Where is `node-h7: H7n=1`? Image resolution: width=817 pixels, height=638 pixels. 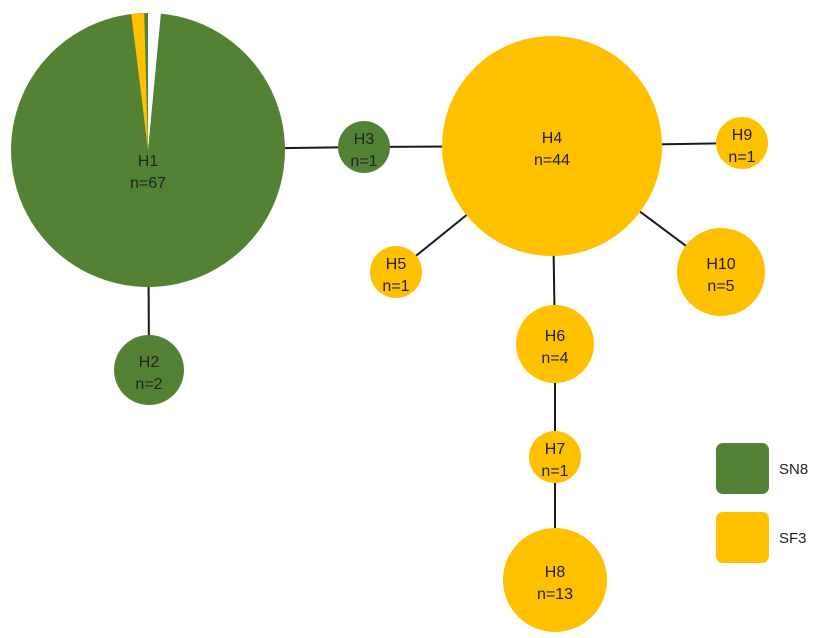 node-h7: H7n=1 is located at coordinates (555, 457).